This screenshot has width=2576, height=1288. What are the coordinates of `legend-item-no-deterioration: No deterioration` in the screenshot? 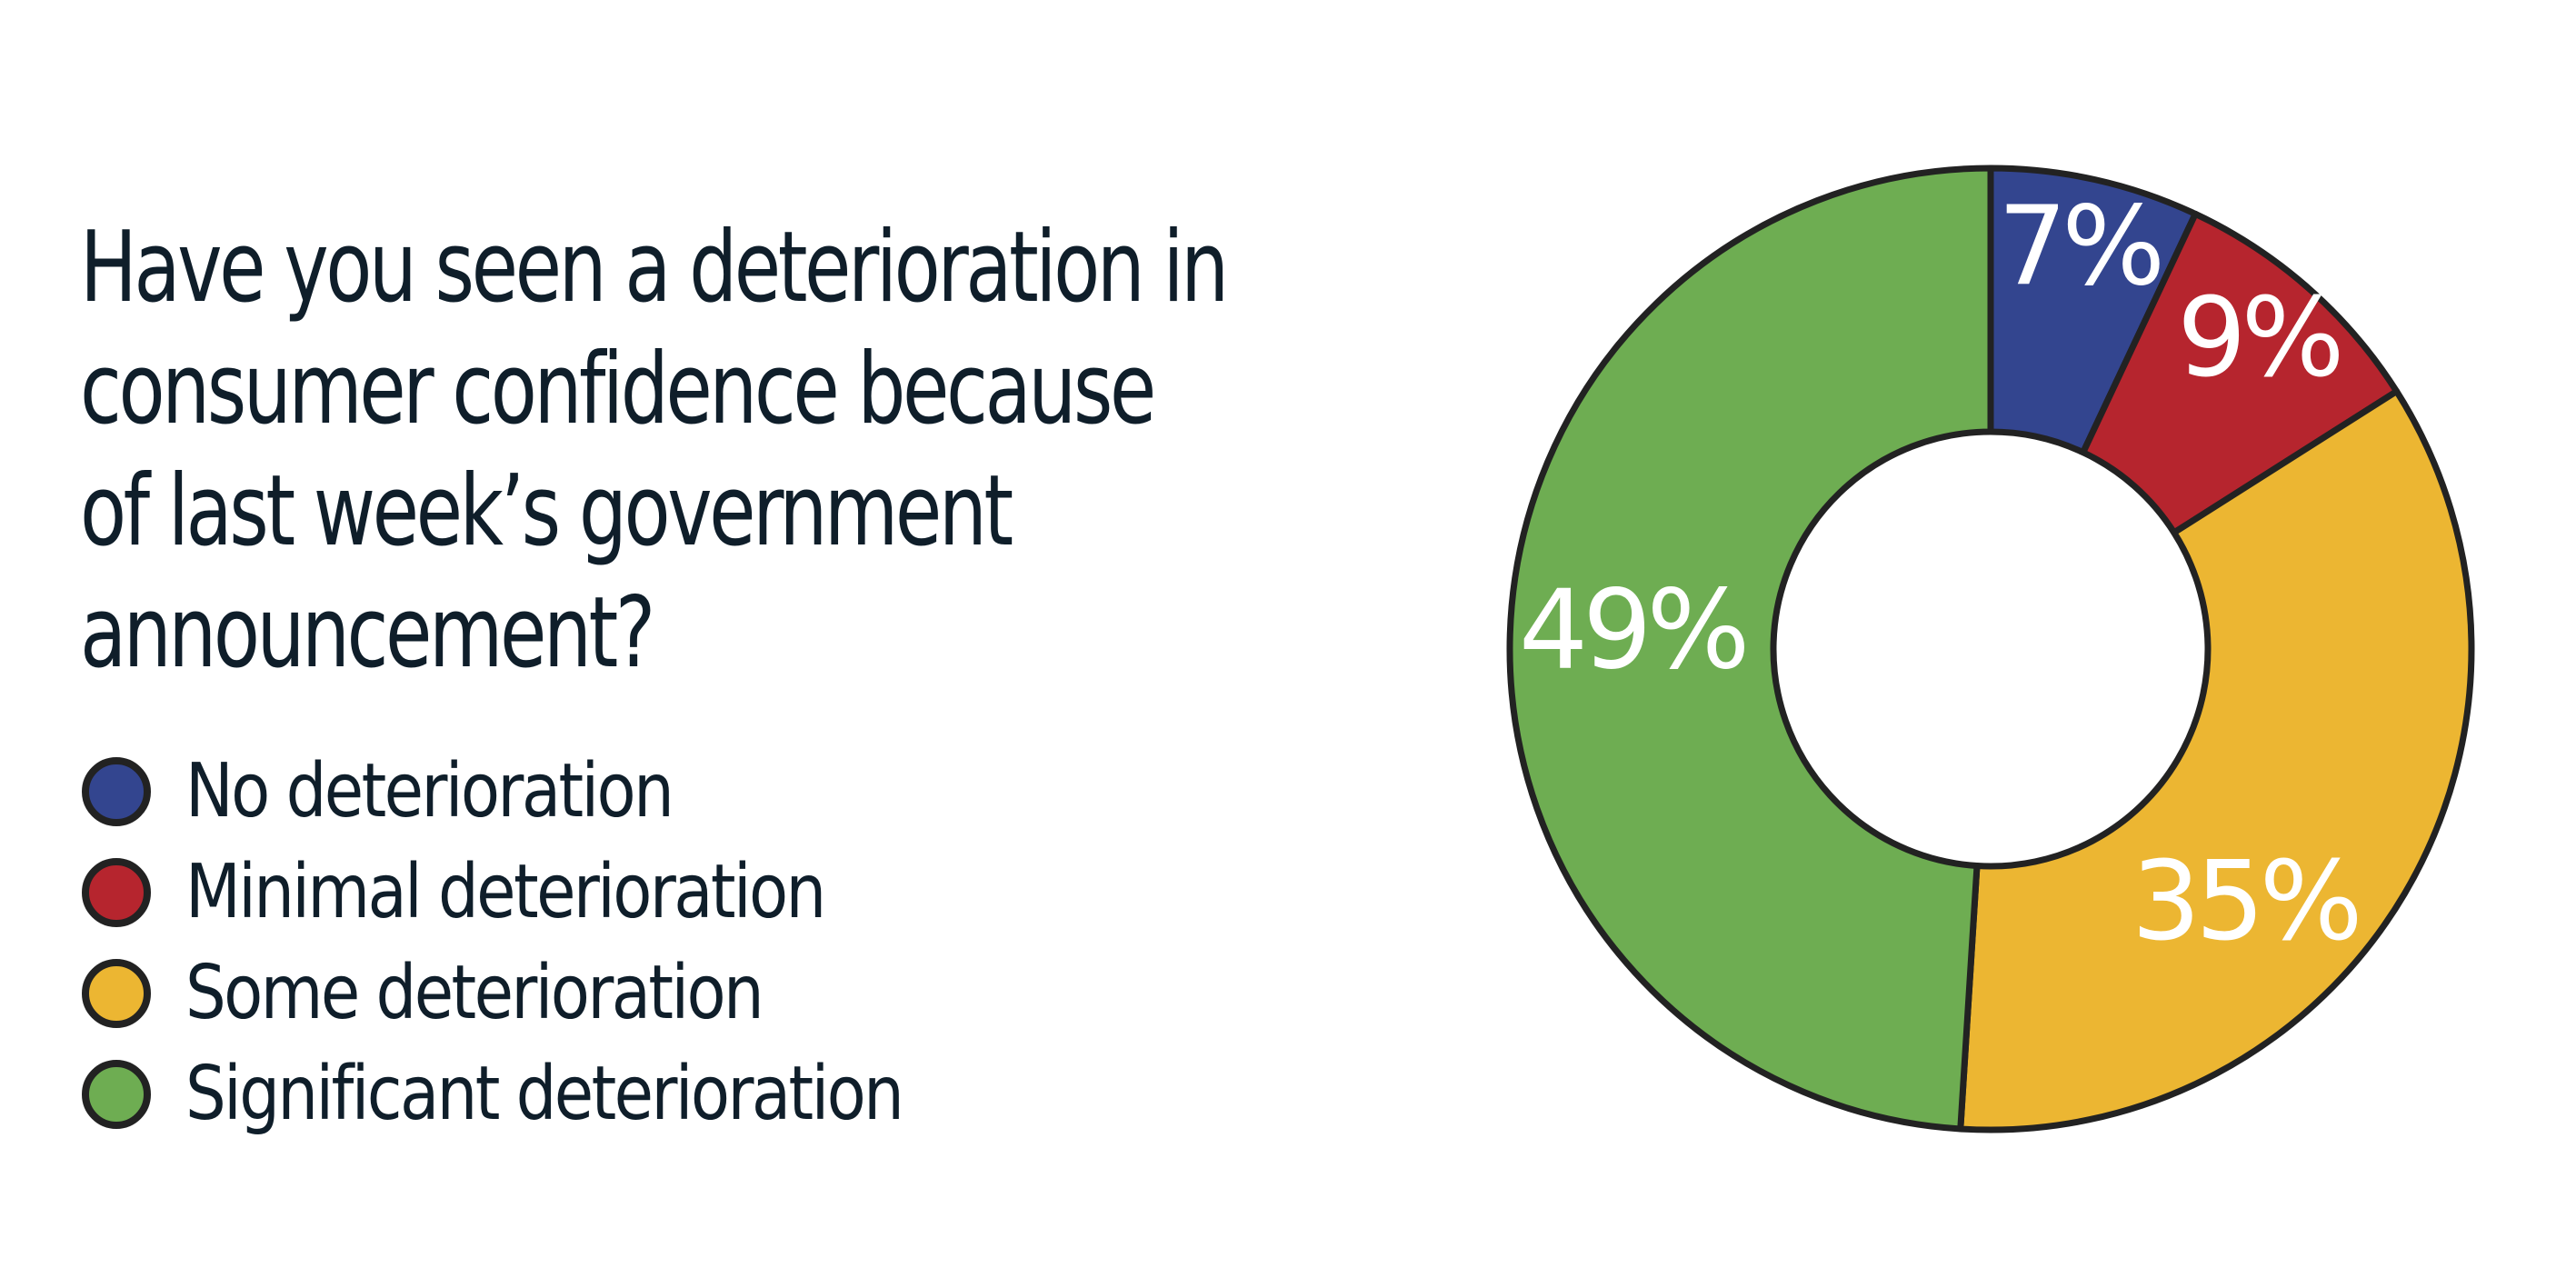 It's located at (551, 791).